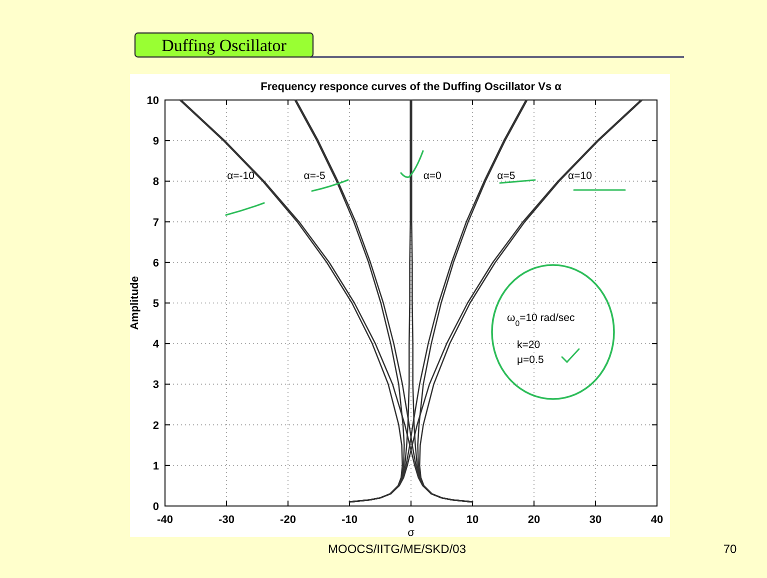 The image size is (767, 578). Describe the element at coordinates (224, 45) in the screenshot. I see `chart-title: Duffing Oscillator` at that location.